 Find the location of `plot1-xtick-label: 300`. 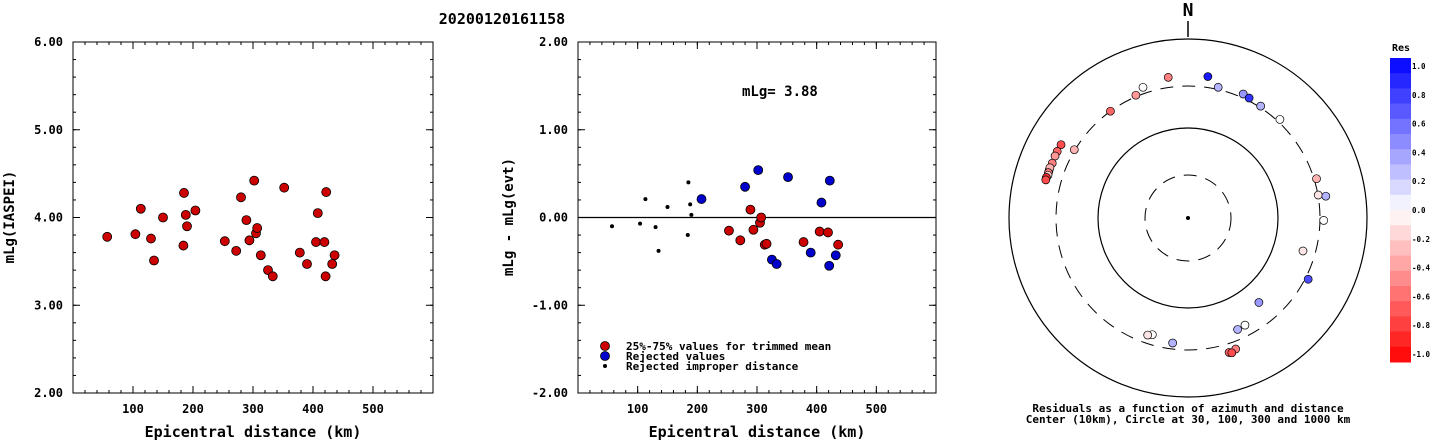

plot1-xtick-label: 300 is located at coordinates (253, 409).